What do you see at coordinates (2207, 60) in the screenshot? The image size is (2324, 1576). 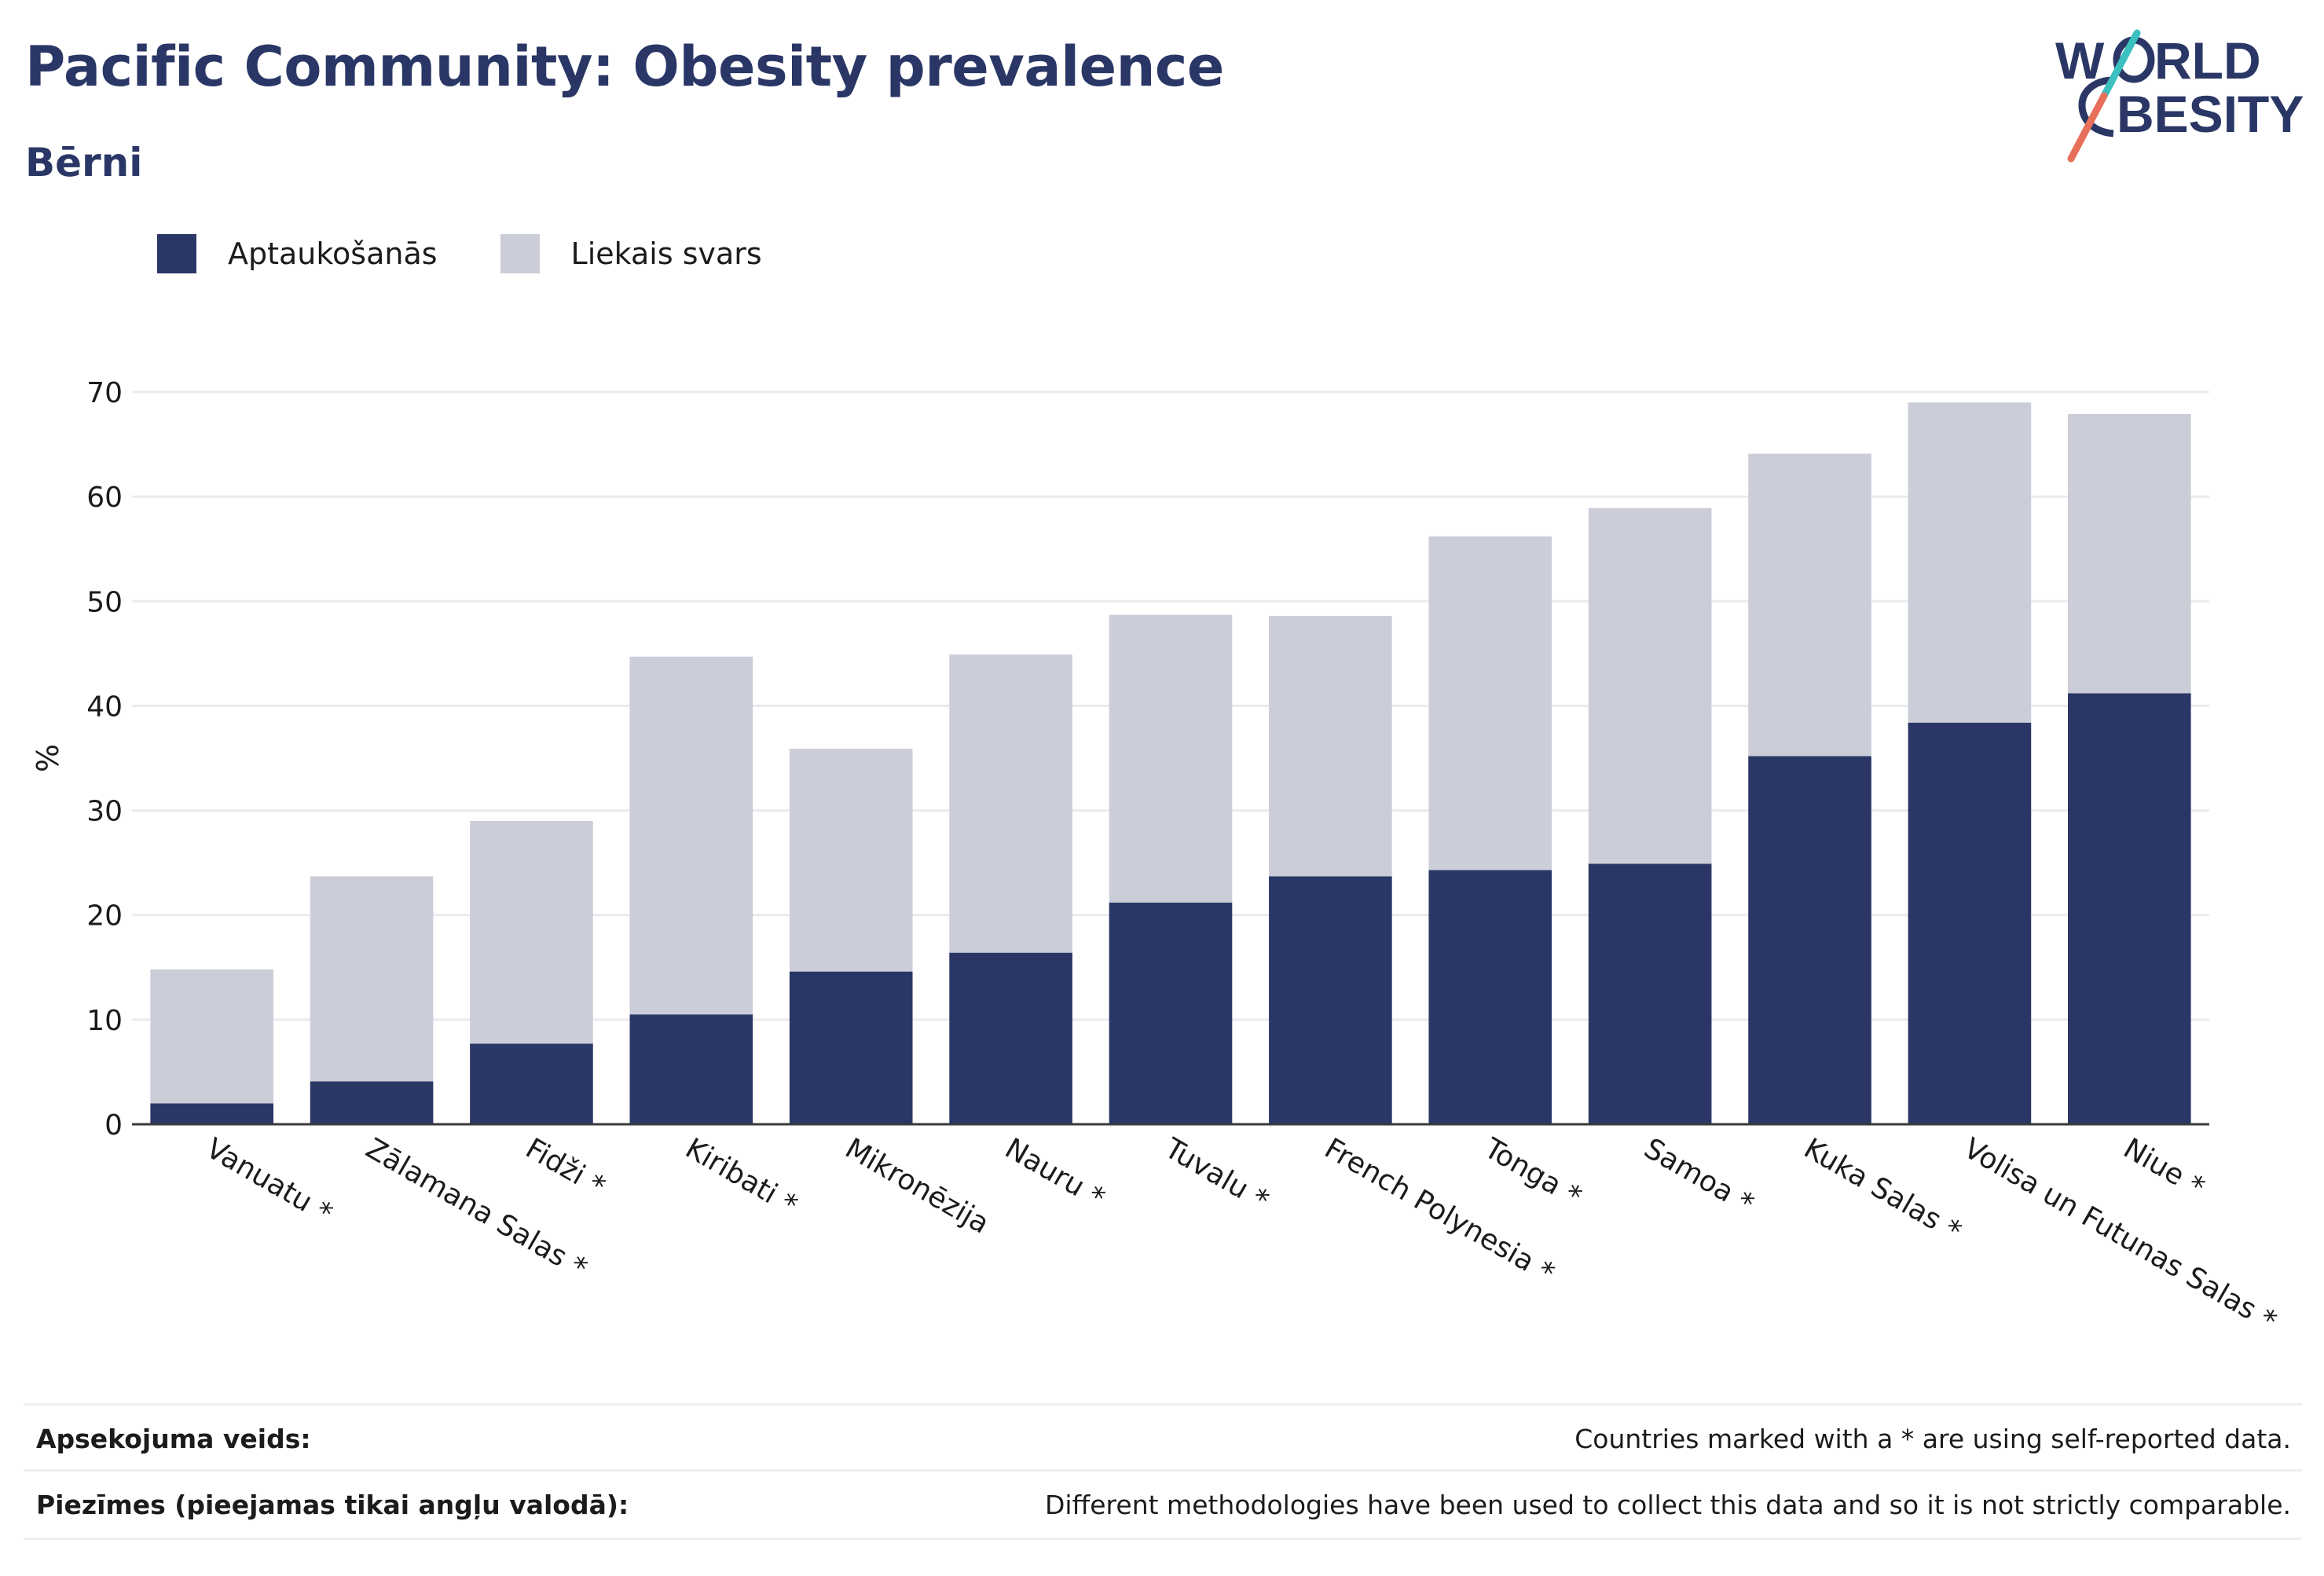 I see `svg-text: RLD` at bounding box center [2207, 60].